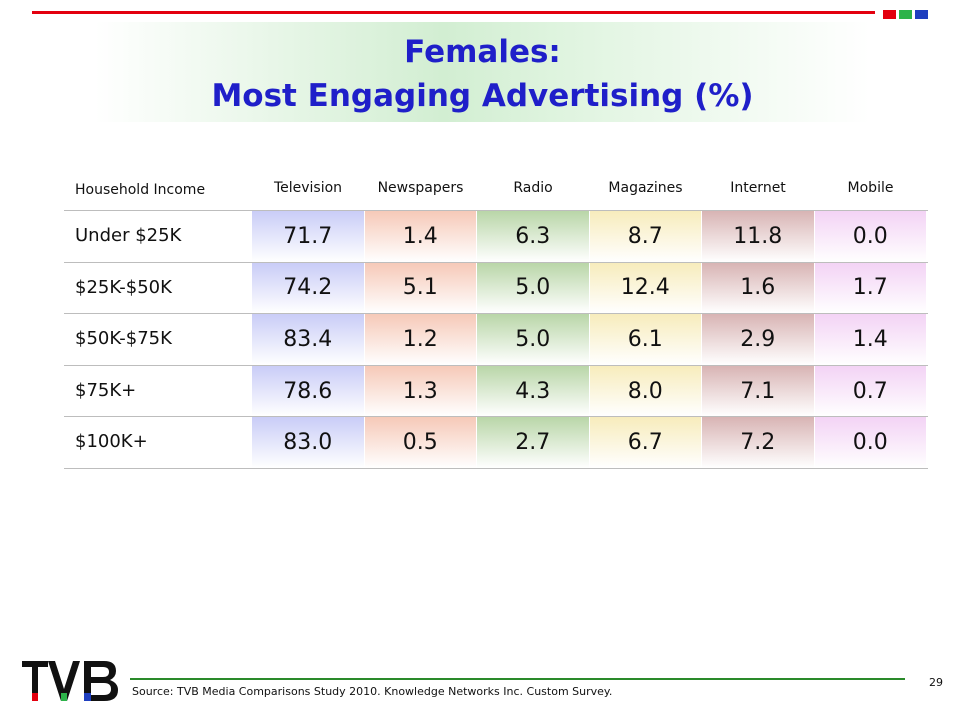 The image size is (960, 720). Describe the element at coordinates (889, 14) in the screenshot. I see `accent-square-red` at that location.